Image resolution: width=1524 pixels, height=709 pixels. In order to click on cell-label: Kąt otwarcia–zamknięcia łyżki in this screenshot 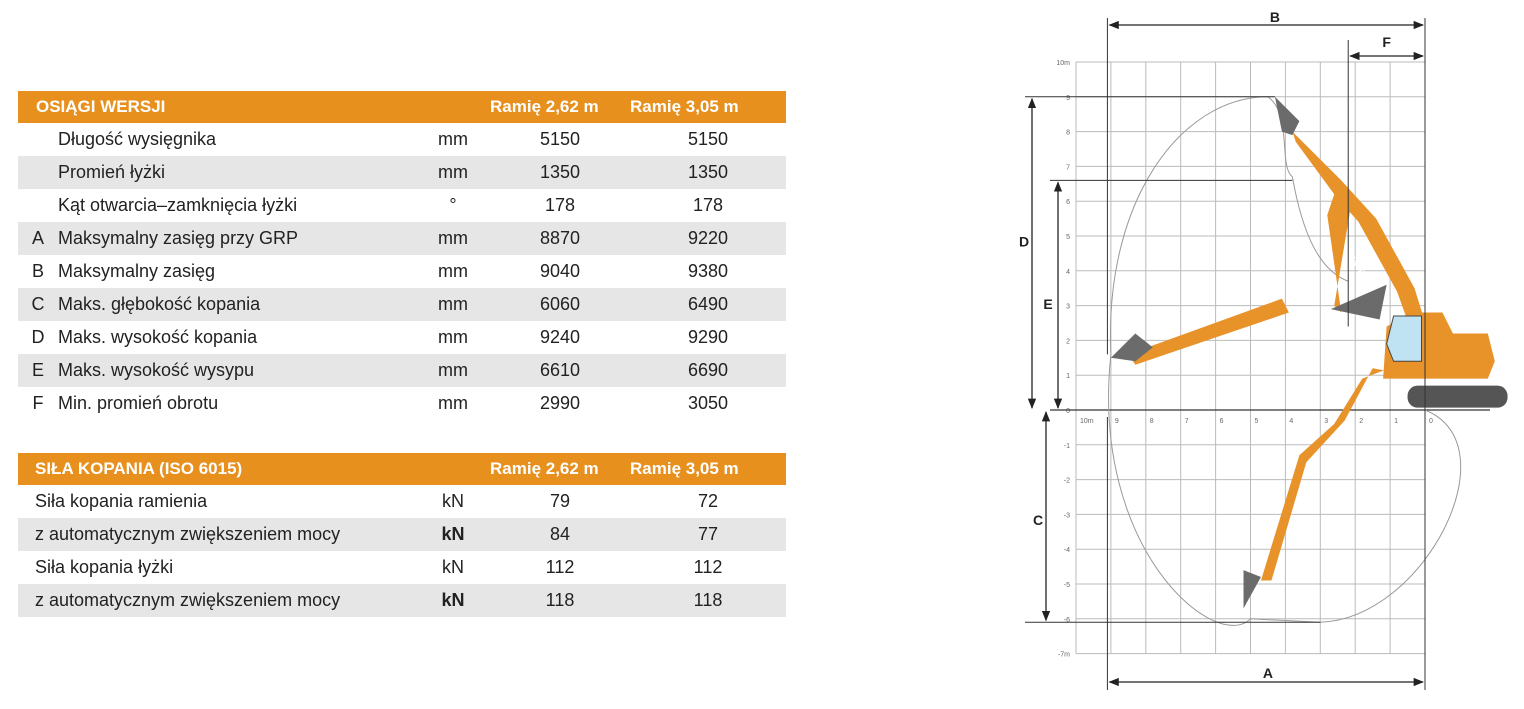, I will do `click(178, 205)`.